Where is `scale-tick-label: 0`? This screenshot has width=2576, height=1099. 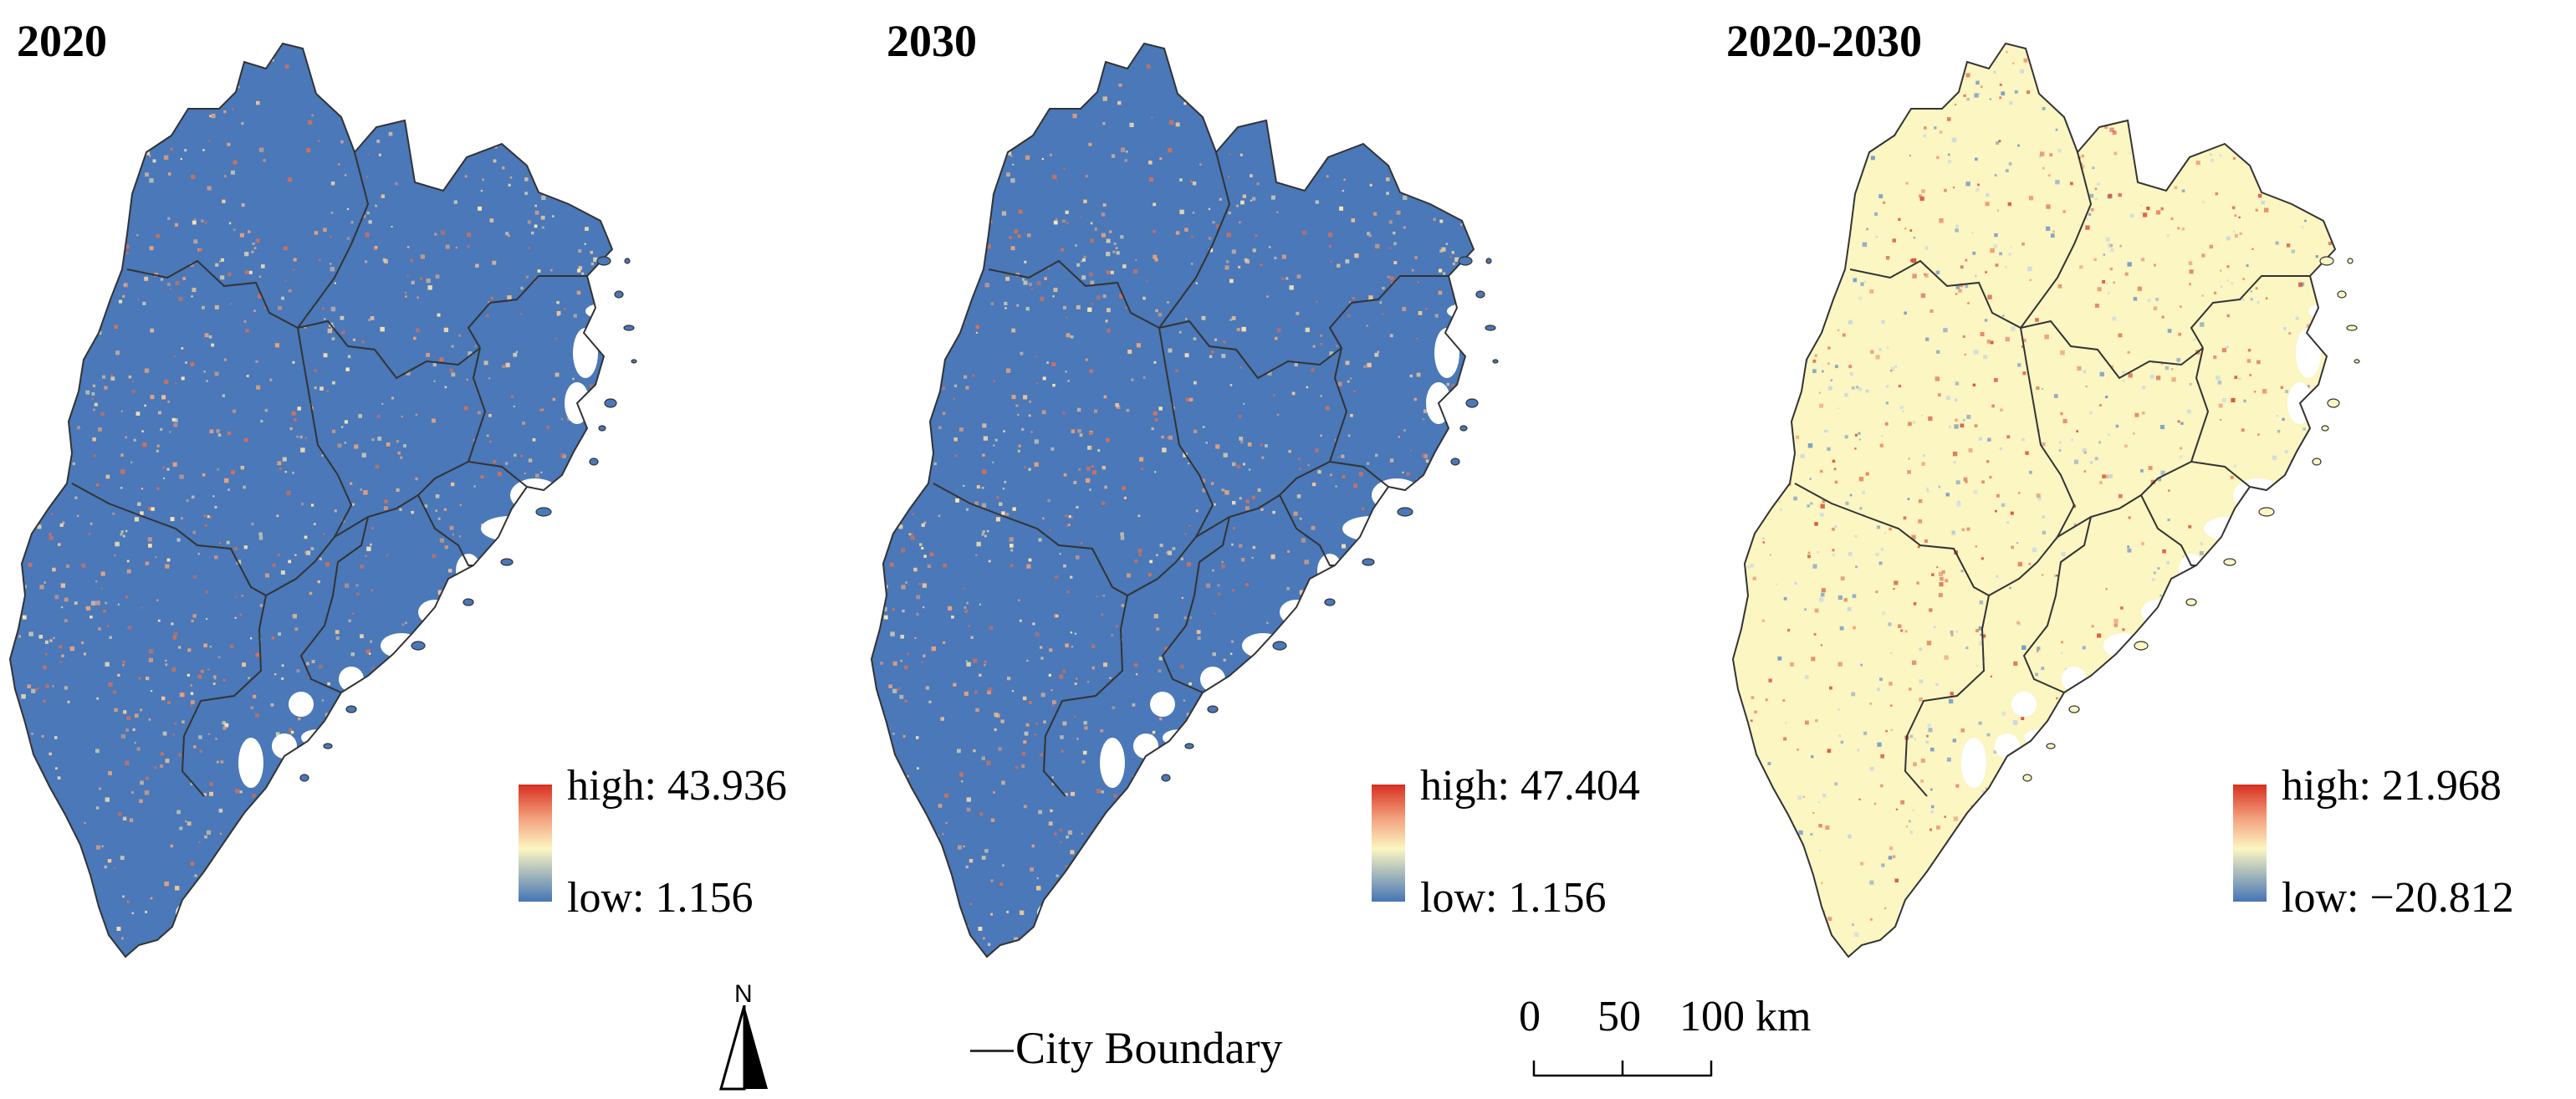
scale-tick-label: 0 is located at coordinates (1530, 1016).